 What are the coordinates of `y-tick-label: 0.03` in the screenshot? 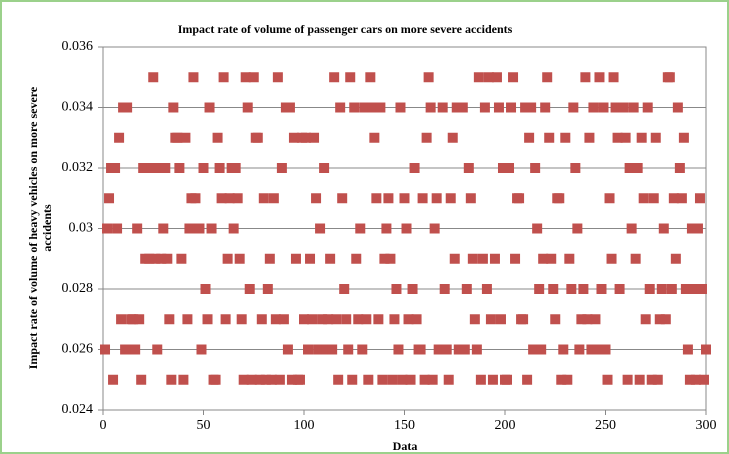 It's located at (81, 228).